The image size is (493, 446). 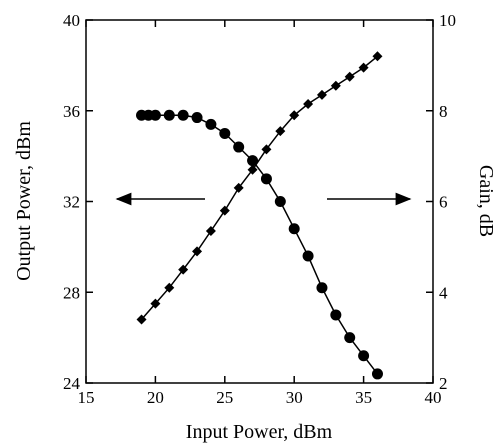 What do you see at coordinates (71, 111) in the screenshot?
I see `left-y-tick-label: 36` at bounding box center [71, 111].